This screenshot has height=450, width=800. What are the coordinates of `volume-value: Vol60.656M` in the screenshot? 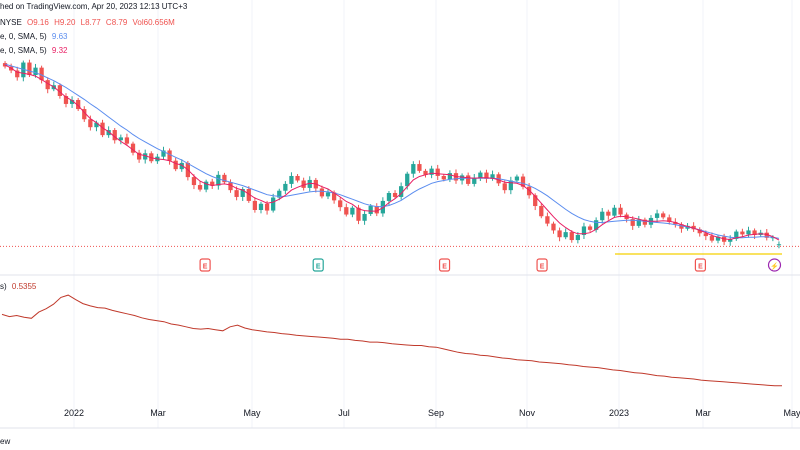 It's located at (153, 22).